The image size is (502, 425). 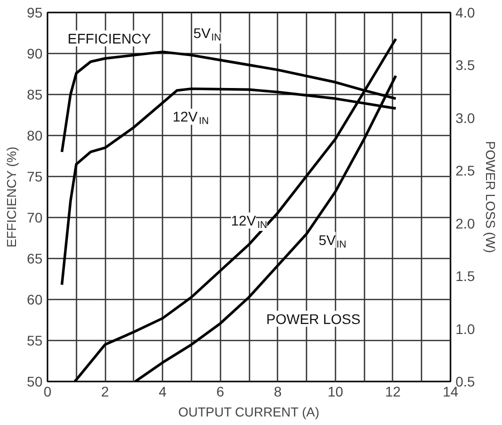 I want to click on y-tick-label: 55, so click(x=34, y=340).